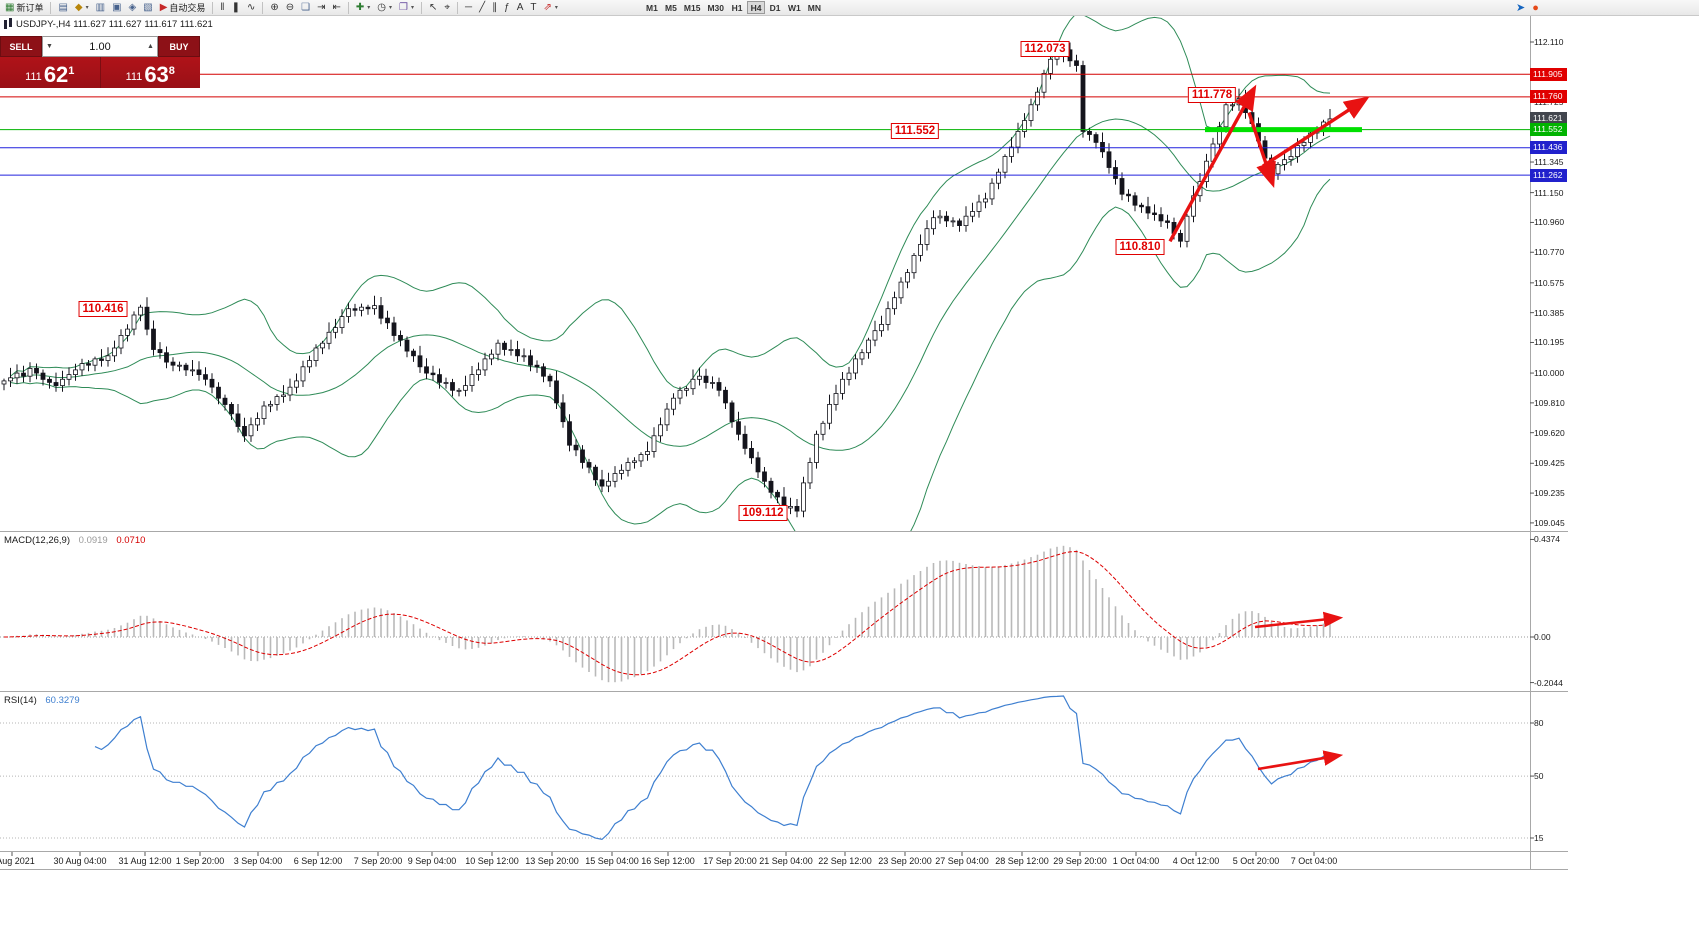 The height and width of the screenshot is (940, 1699). Describe the element at coordinates (133, 8) in the screenshot. I see `navigator-button: ◈` at that location.